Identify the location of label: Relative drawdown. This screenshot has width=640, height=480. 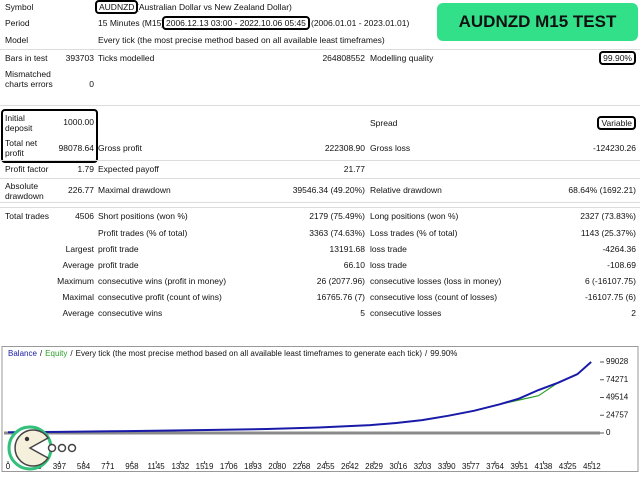
(406, 190).